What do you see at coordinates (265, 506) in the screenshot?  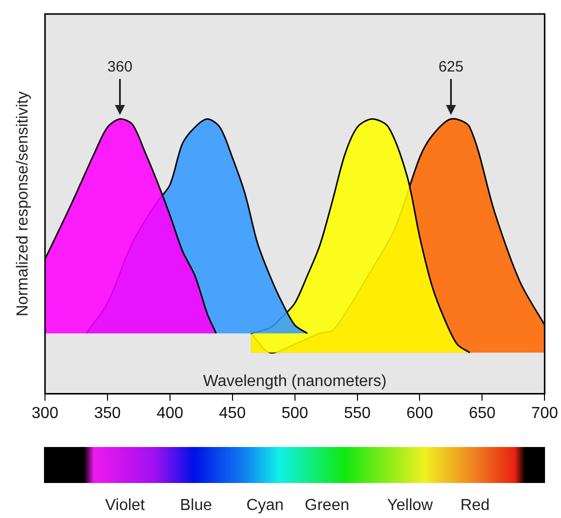 I see `text: Cyan` at bounding box center [265, 506].